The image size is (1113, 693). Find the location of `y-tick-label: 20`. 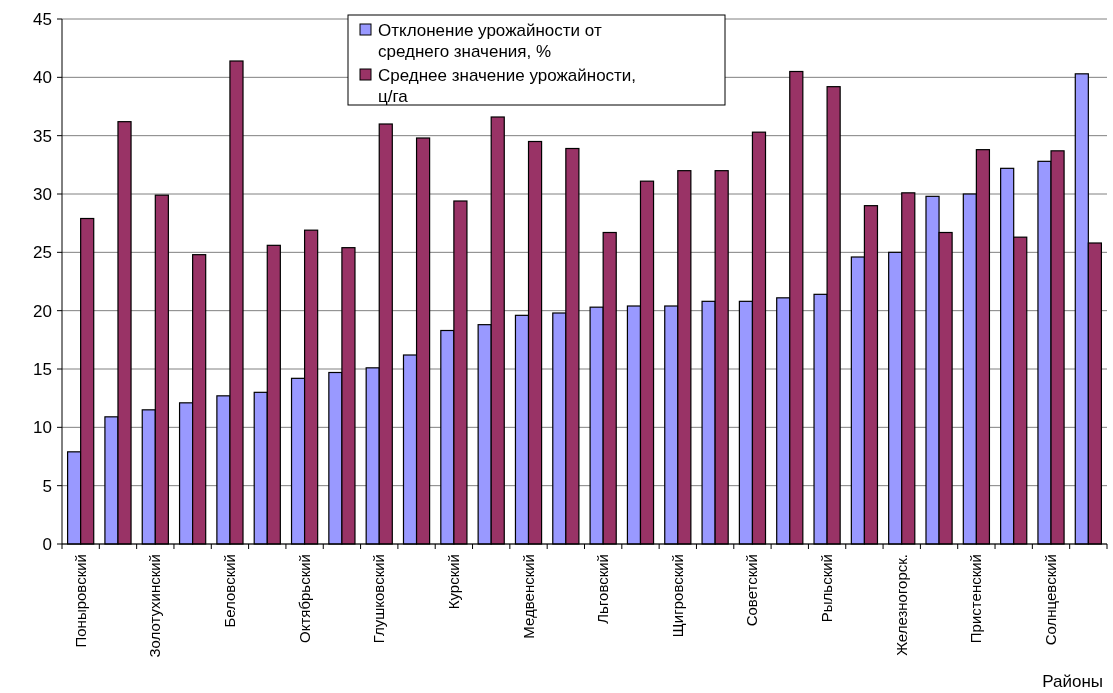

y-tick-label: 20 is located at coordinates (42, 311).